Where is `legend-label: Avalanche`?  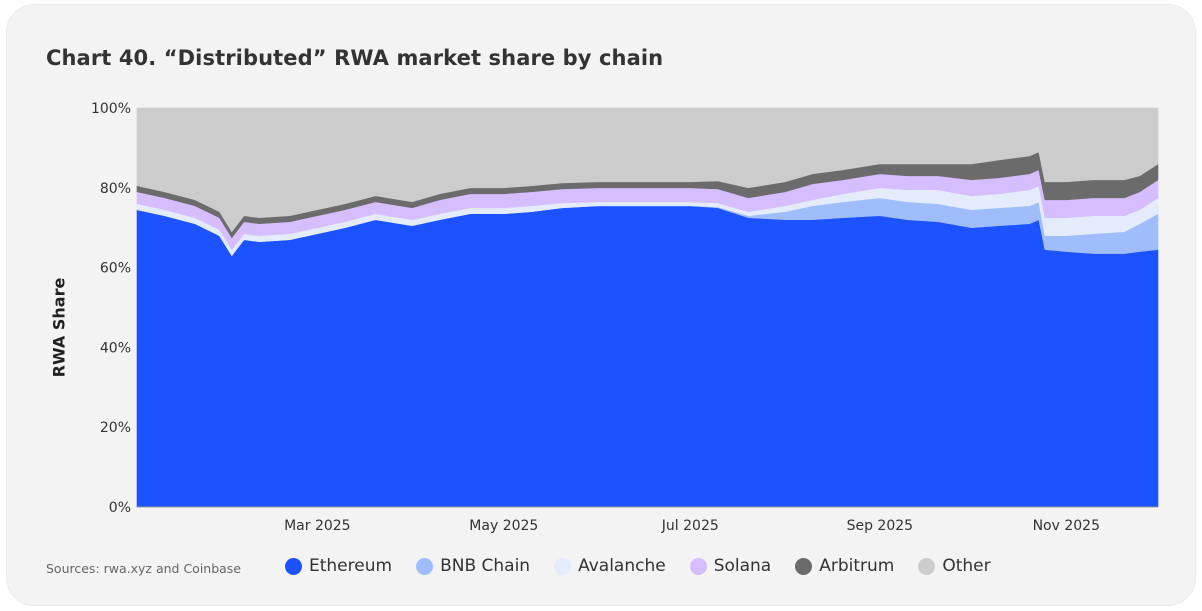 legend-label: Avalanche is located at coordinates (622, 566).